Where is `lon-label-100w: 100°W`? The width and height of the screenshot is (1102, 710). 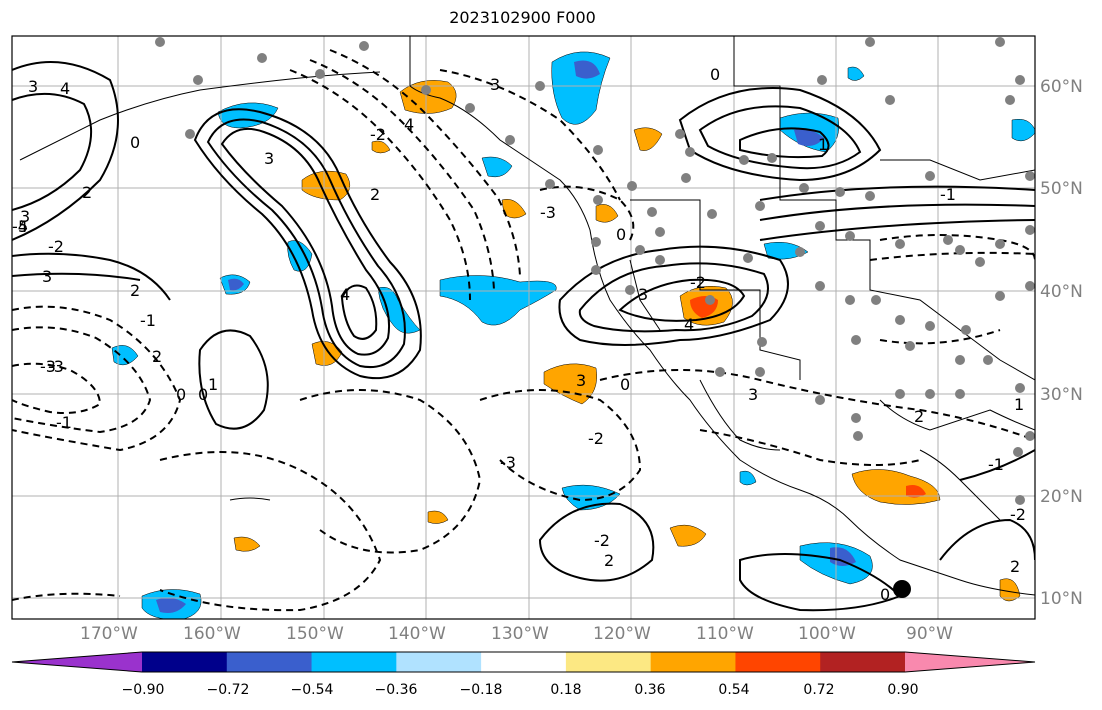 lon-label-100w: 100°W is located at coordinates (827, 634).